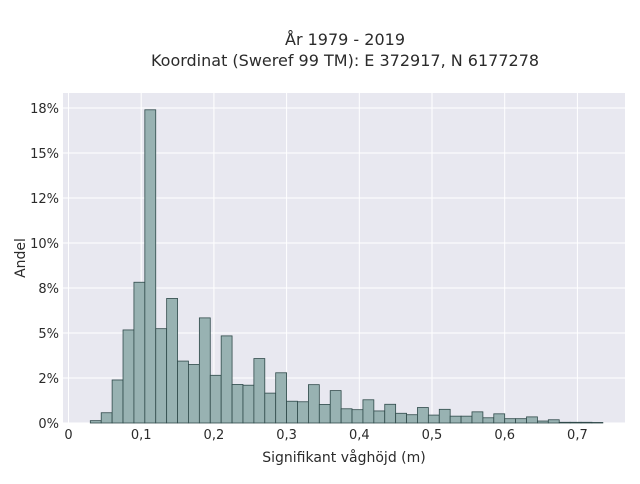  I want to click on x-tick-label: 0,4, so click(359, 435).